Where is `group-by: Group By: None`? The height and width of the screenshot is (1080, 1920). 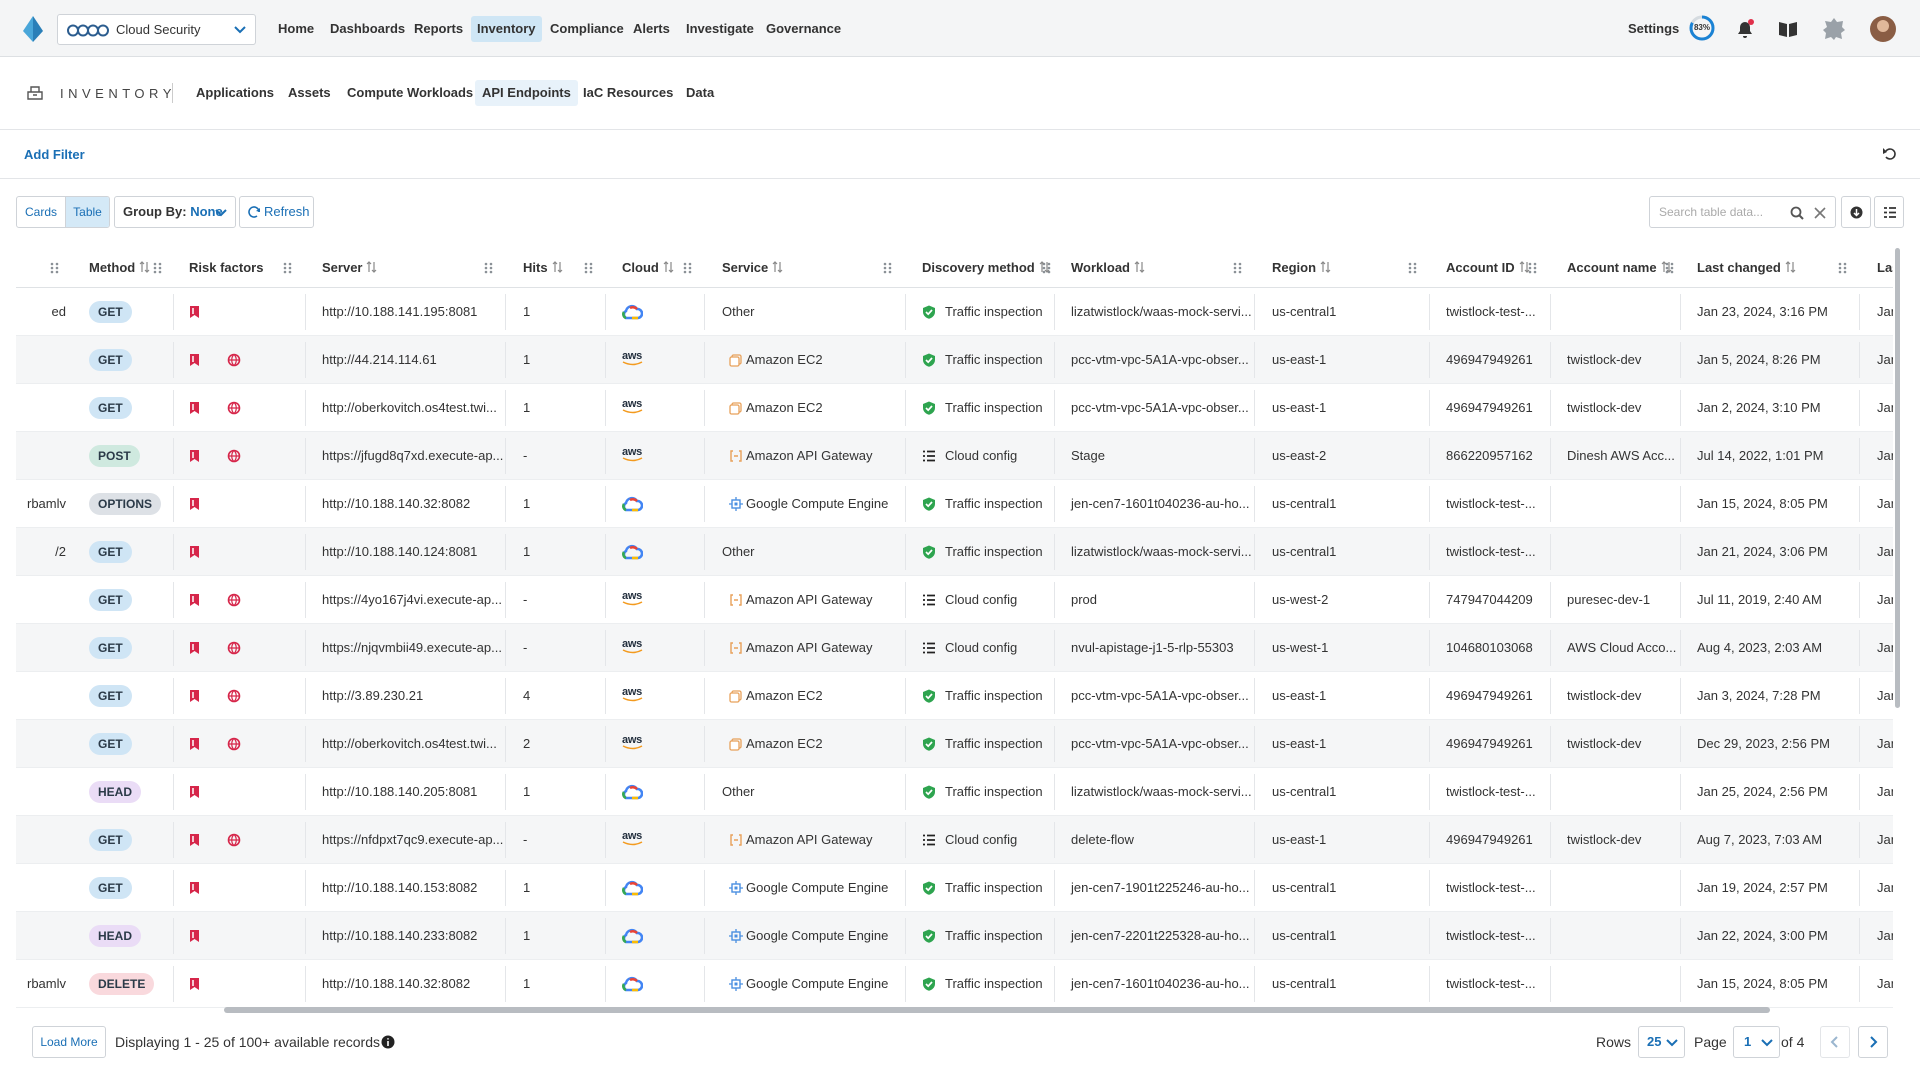 group-by: Group By: None is located at coordinates (175, 212).